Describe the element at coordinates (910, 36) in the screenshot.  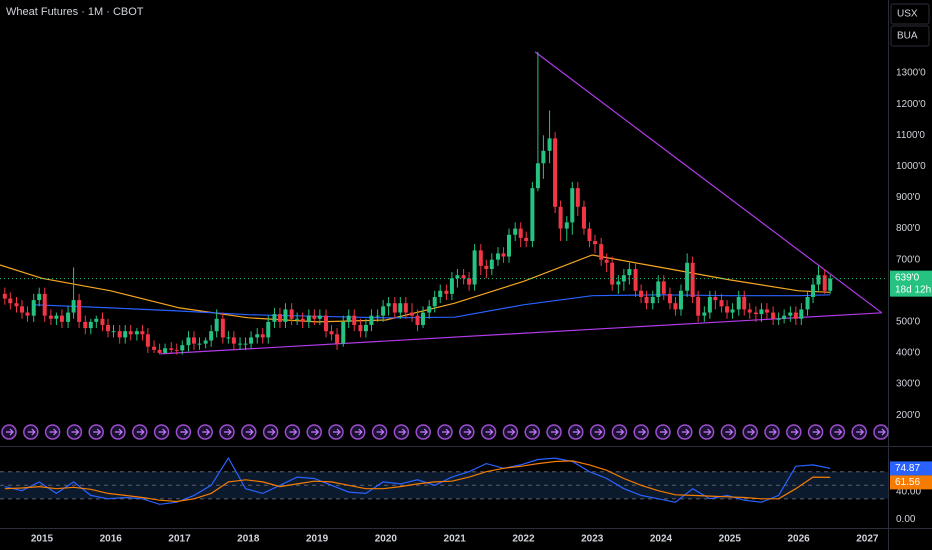
I see `unit-box` at that location.